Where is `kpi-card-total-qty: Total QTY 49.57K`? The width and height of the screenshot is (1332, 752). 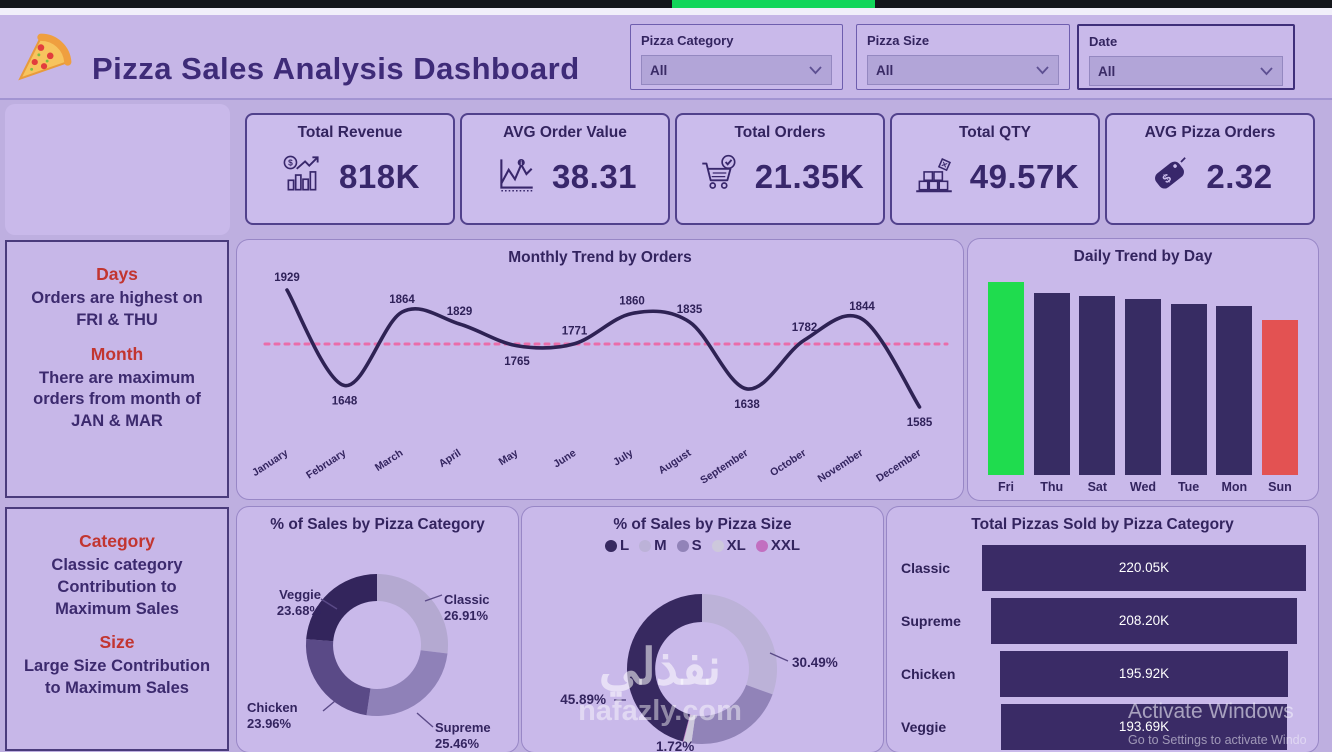
kpi-card-total-qty: Total QTY 49.57K is located at coordinates (995, 169).